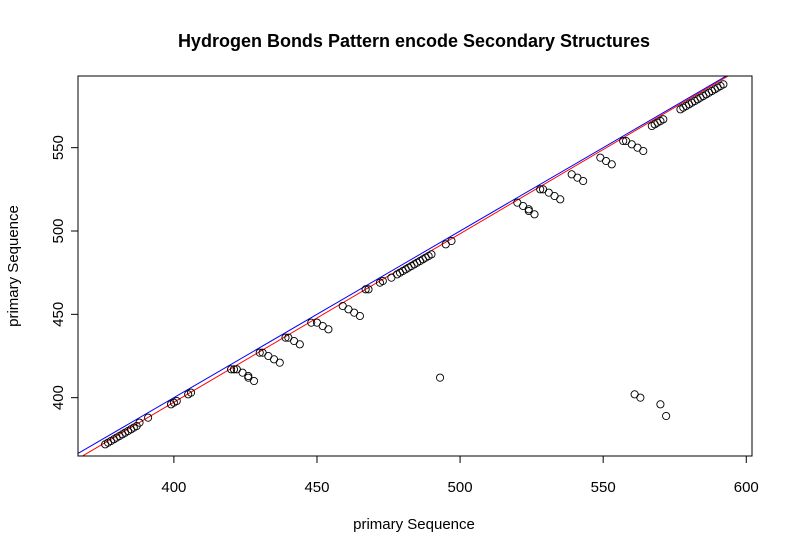  What do you see at coordinates (58, 230) in the screenshot?
I see `y-tick-label: 500` at bounding box center [58, 230].